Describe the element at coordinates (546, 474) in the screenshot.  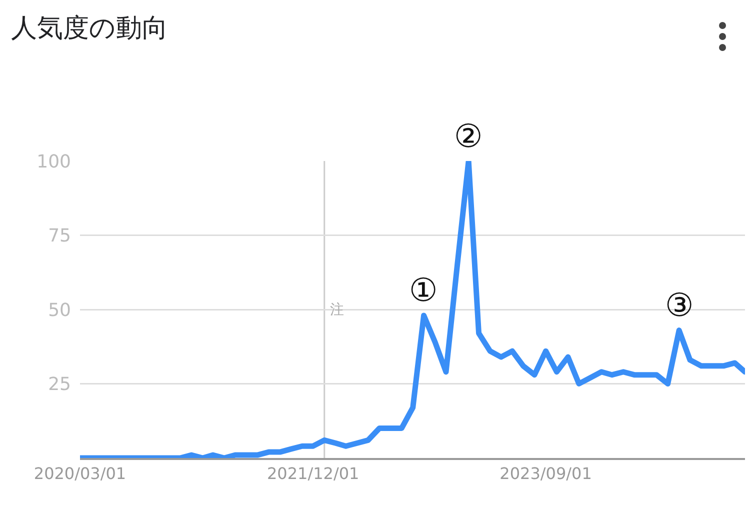
I see `x-tick-label: 2023/09/01` at that location.